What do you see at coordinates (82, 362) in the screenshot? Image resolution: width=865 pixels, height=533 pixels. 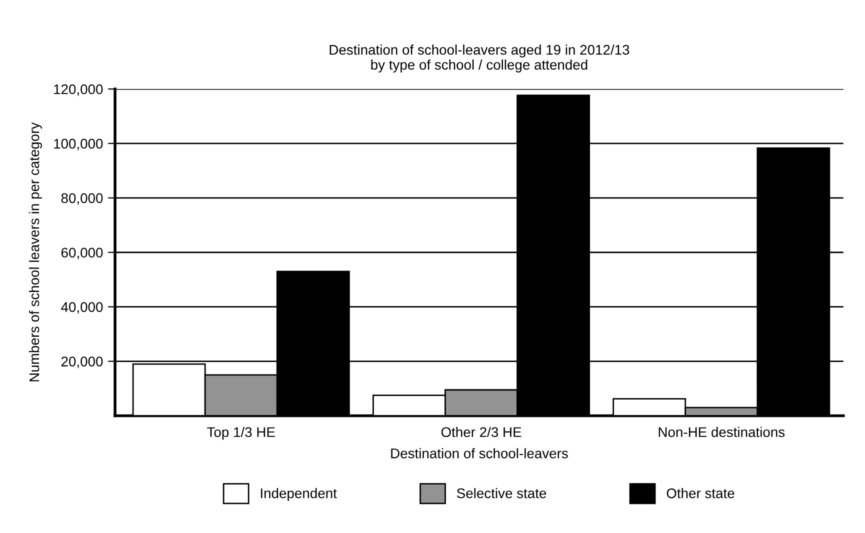 I see `y-tick-label: 20,000` at bounding box center [82, 362].